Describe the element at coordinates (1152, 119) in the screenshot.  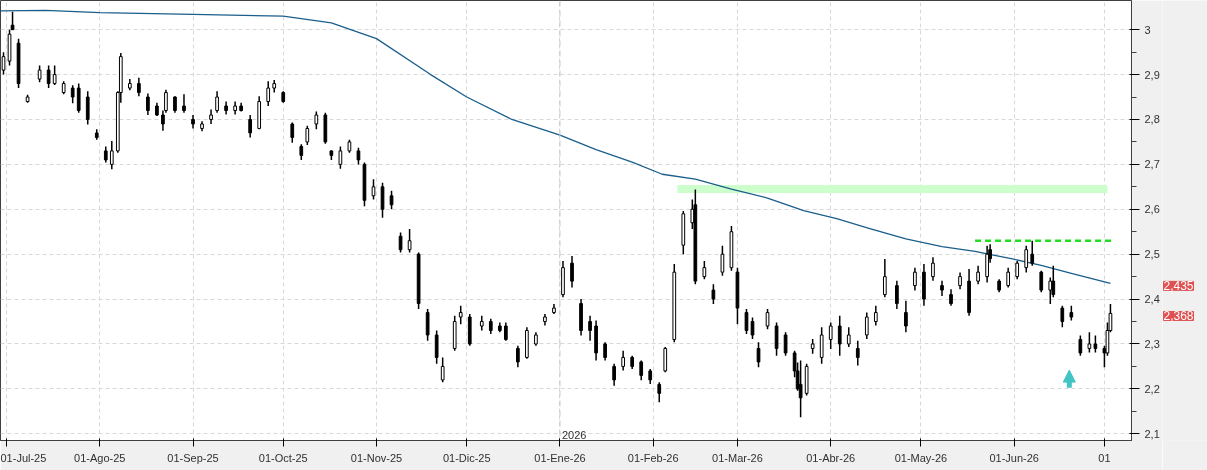
I see `y-tick-label: 2,8` at that location.